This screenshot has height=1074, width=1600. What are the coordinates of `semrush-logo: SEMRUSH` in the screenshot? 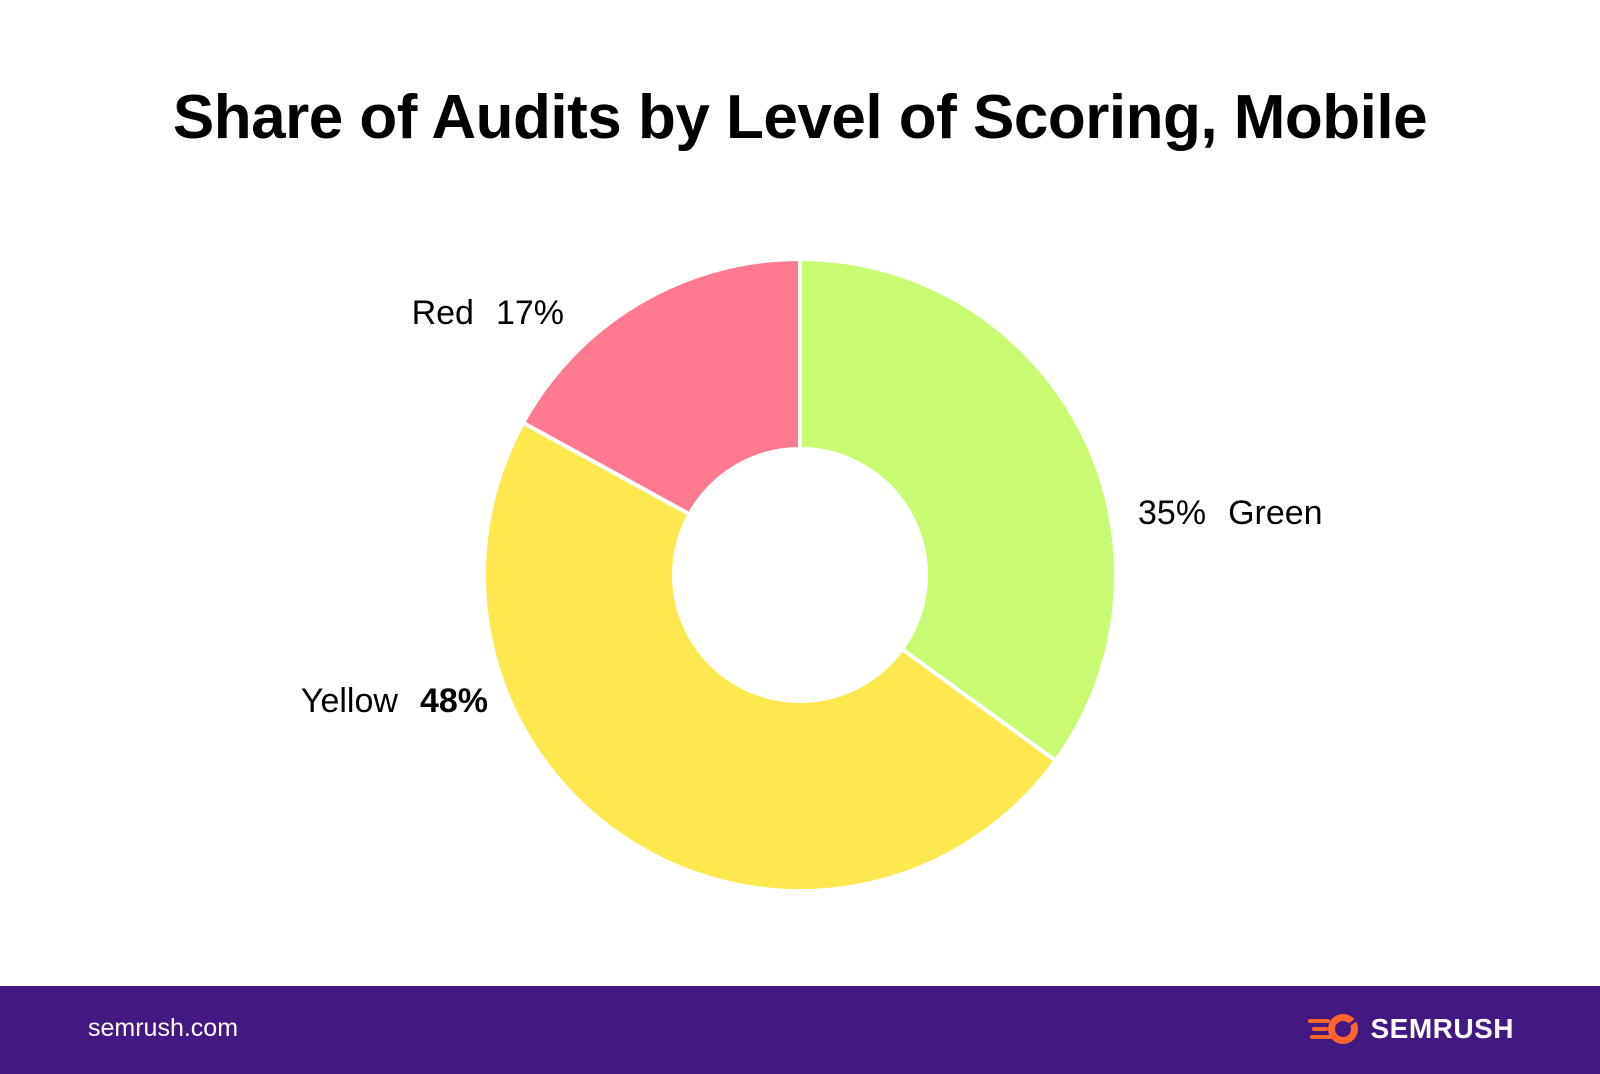 It's located at (1411, 1029).